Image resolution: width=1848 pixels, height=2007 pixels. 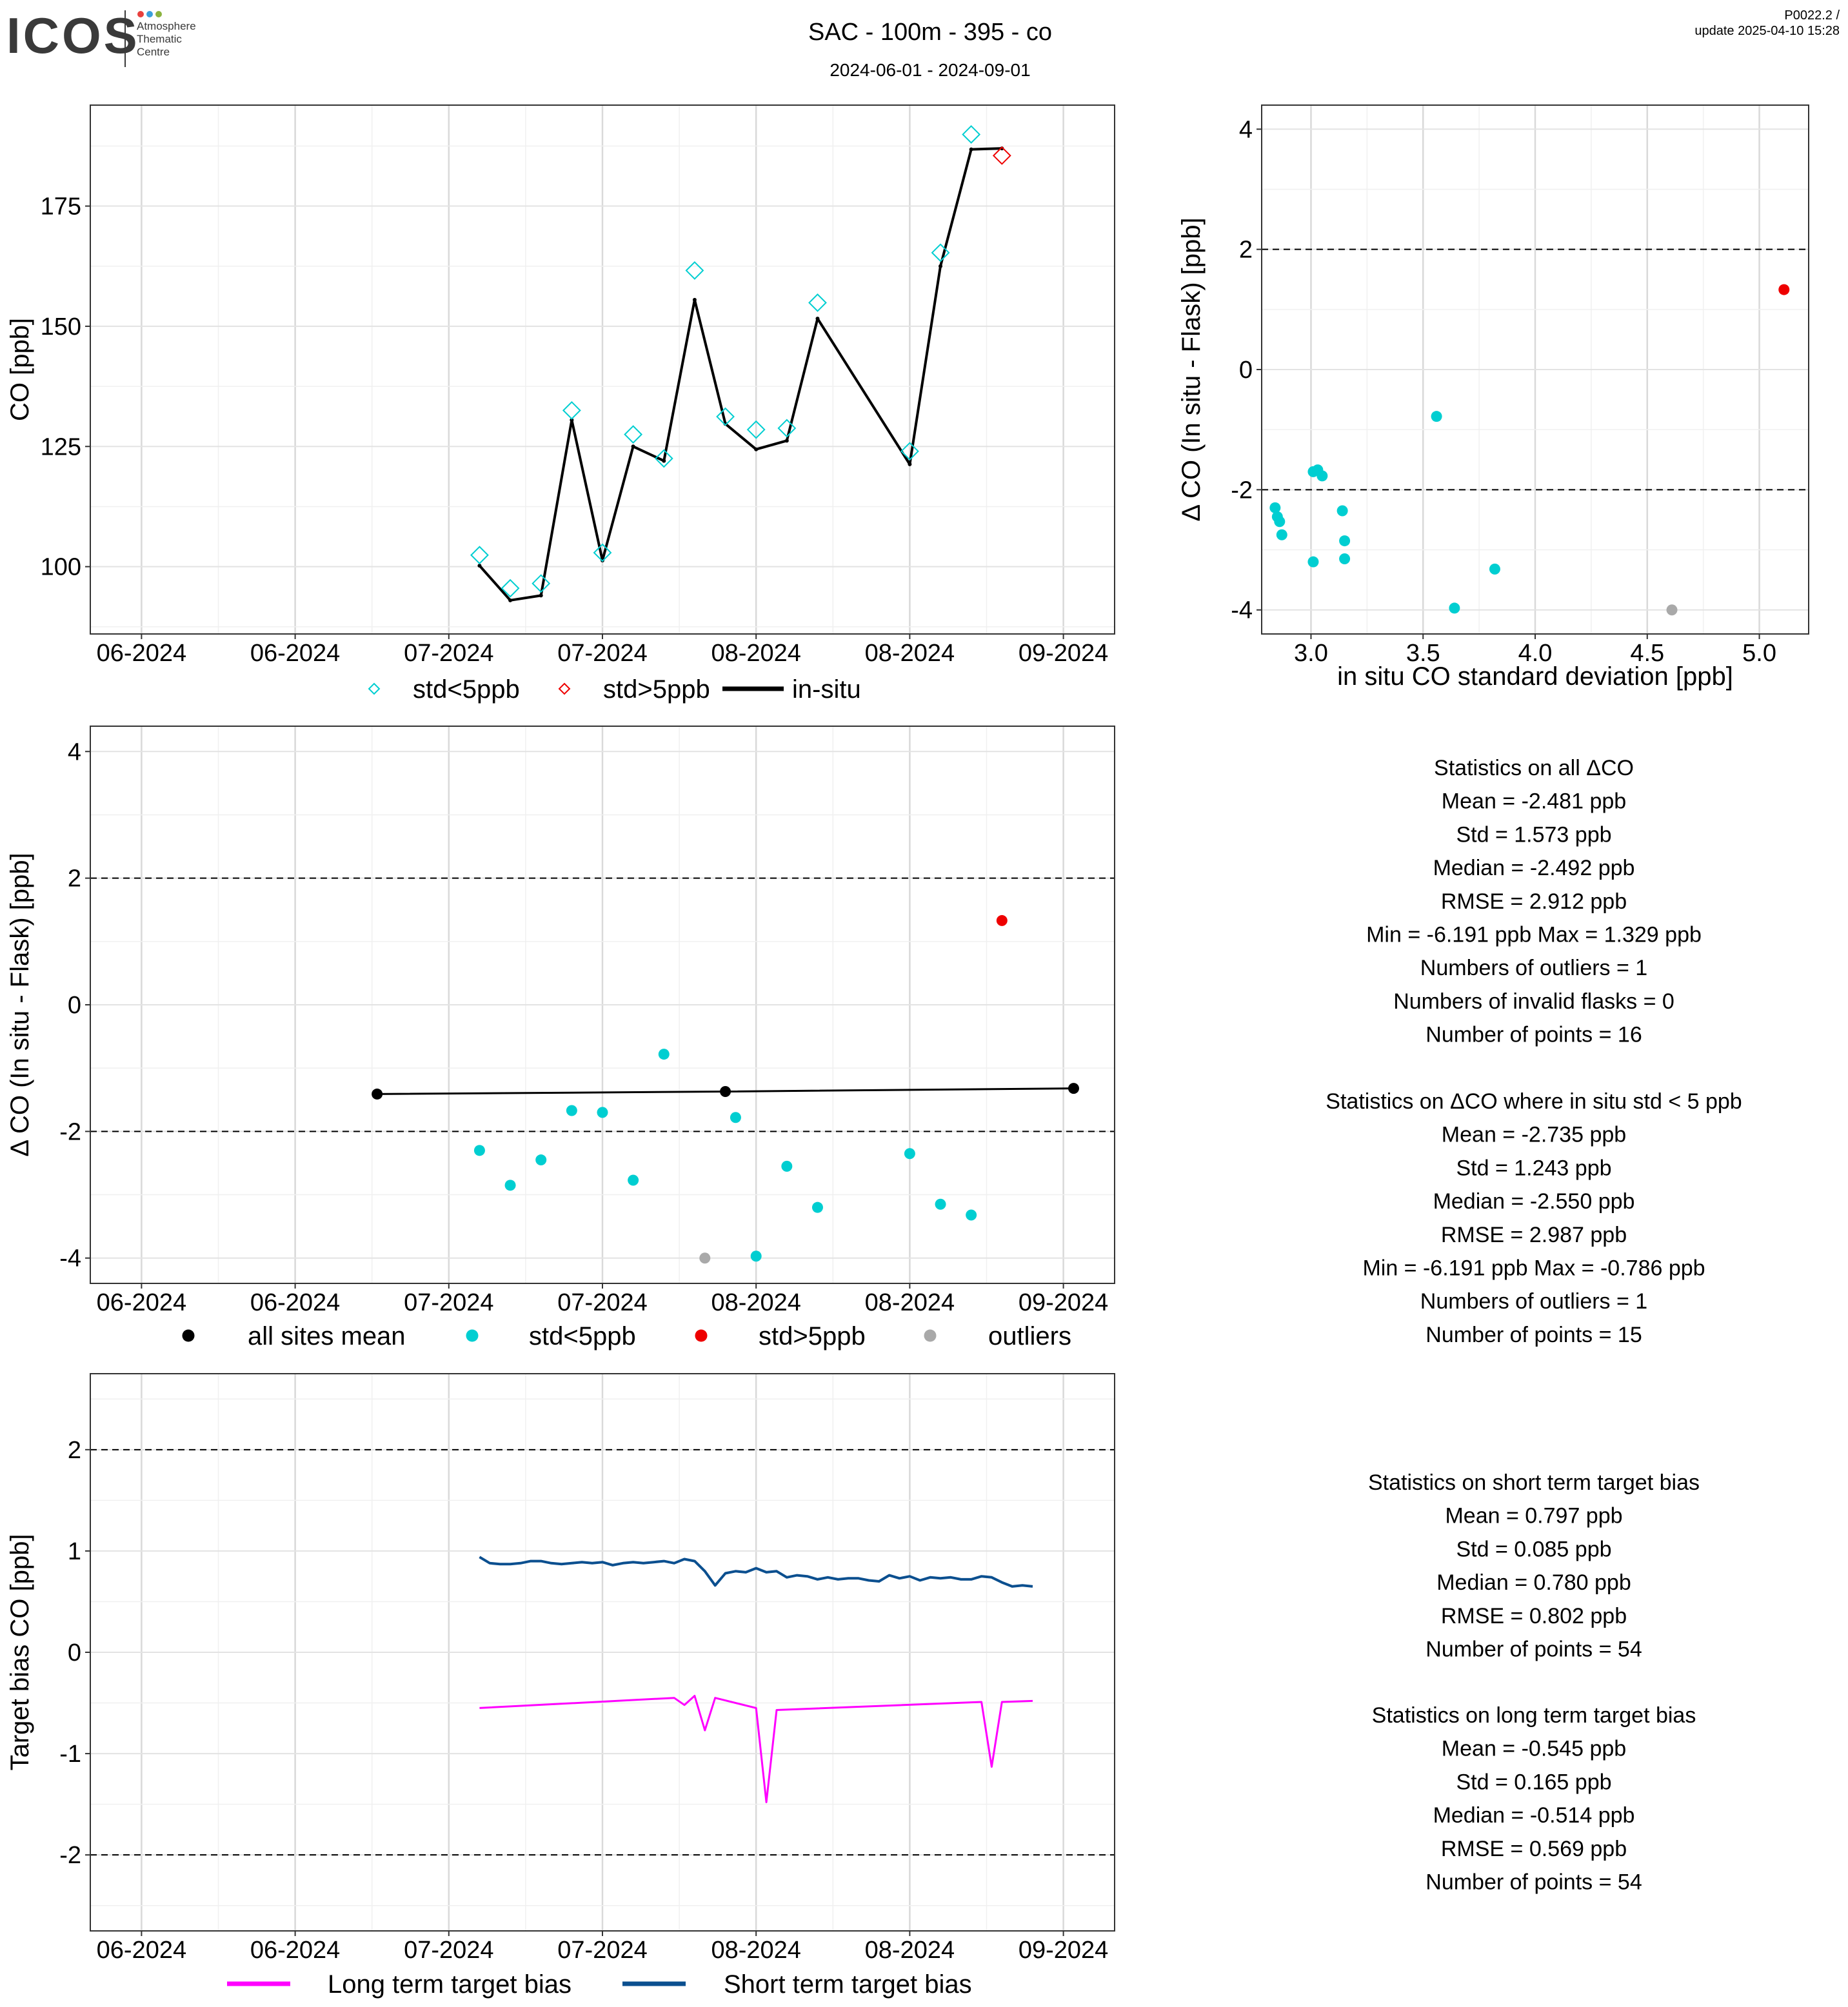 What do you see at coordinates (1534, 1135) in the screenshot?
I see `stats-block2-line: Mean = -2.735 ppb` at bounding box center [1534, 1135].